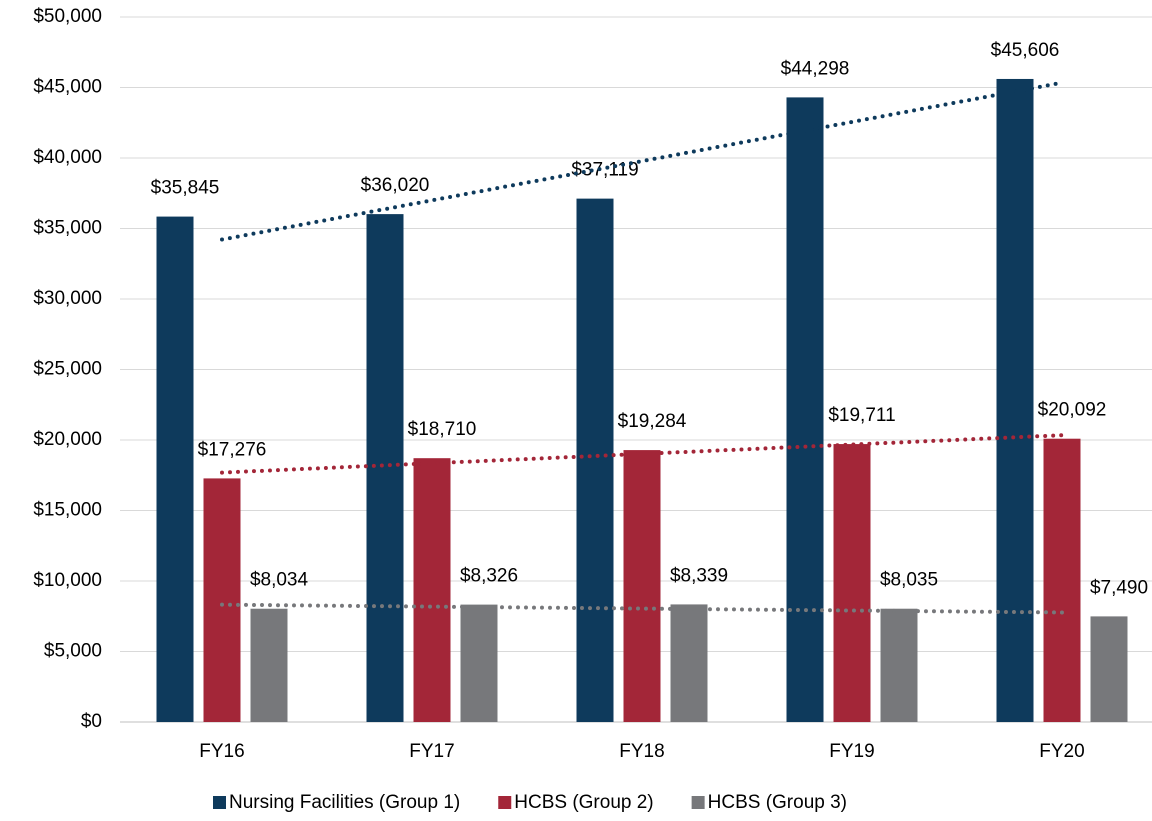  I want to click on y-tick-label: $45,000, so click(67, 87).